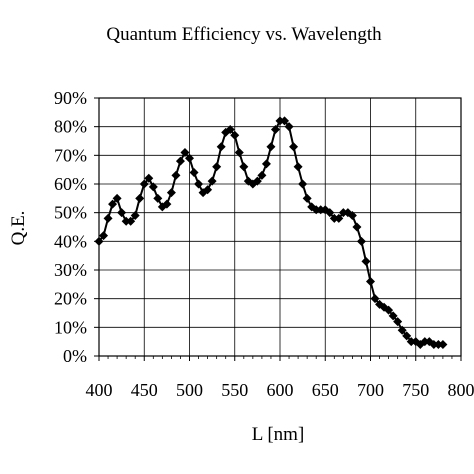 This screenshot has width=474, height=474. Describe the element at coordinates (18, 228) in the screenshot. I see `y-axis-label: Q.E.` at that location.